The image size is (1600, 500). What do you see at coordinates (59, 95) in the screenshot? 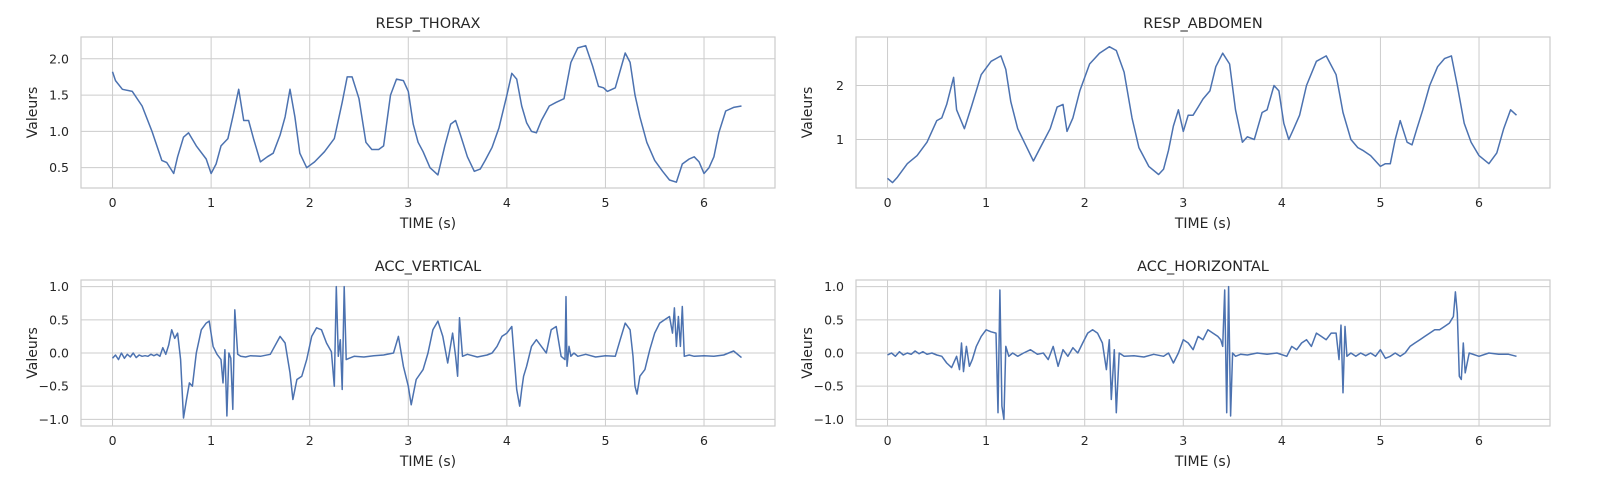
I see `y-tick-label: 1.5` at bounding box center [59, 95].